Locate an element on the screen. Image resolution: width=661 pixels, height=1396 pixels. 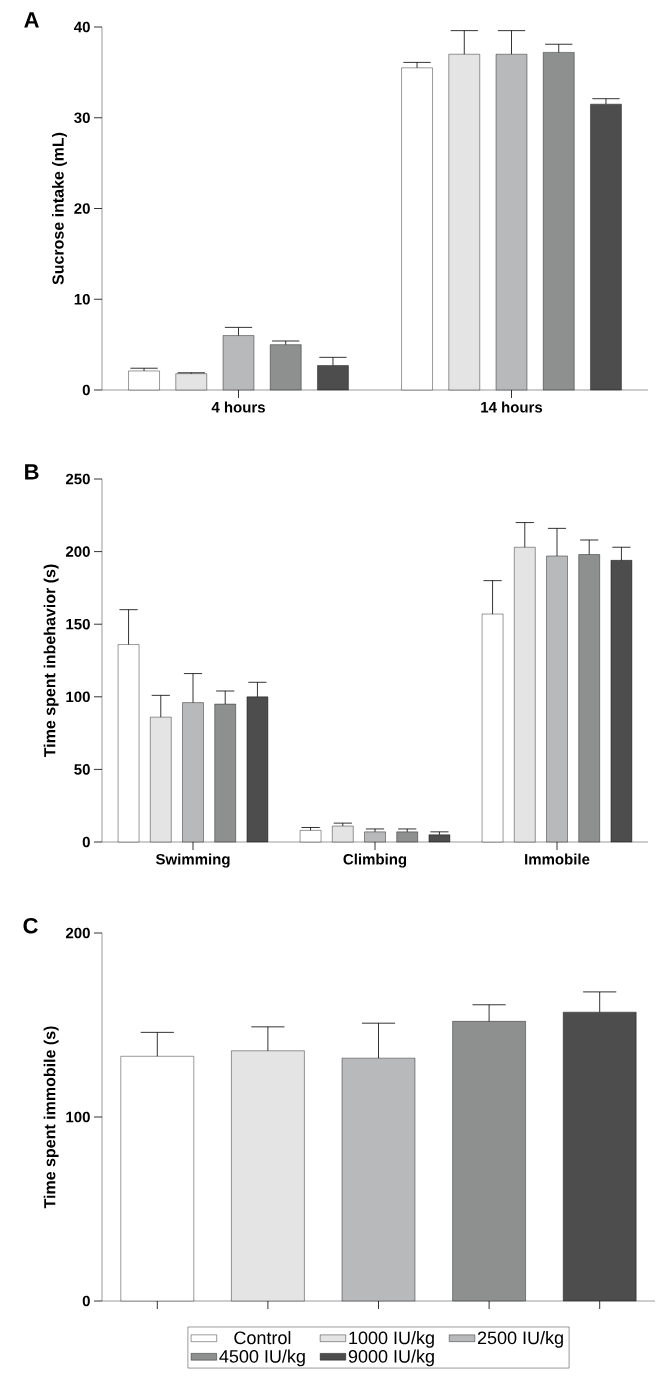
chart-title: C is located at coordinates (30, 925).